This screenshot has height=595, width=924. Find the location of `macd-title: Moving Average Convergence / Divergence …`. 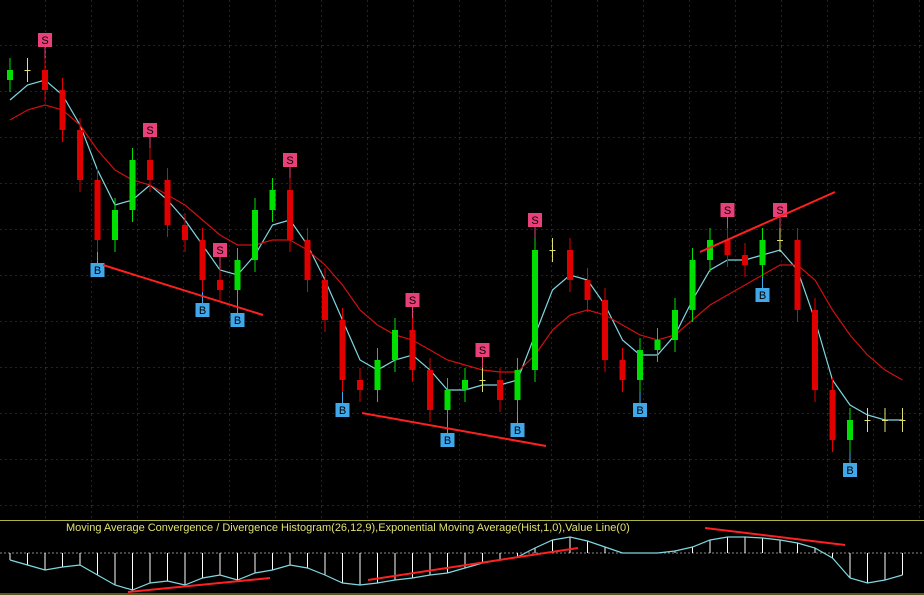

macd-title: Moving Average Convergence / Divergence … is located at coordinates (348, 528).